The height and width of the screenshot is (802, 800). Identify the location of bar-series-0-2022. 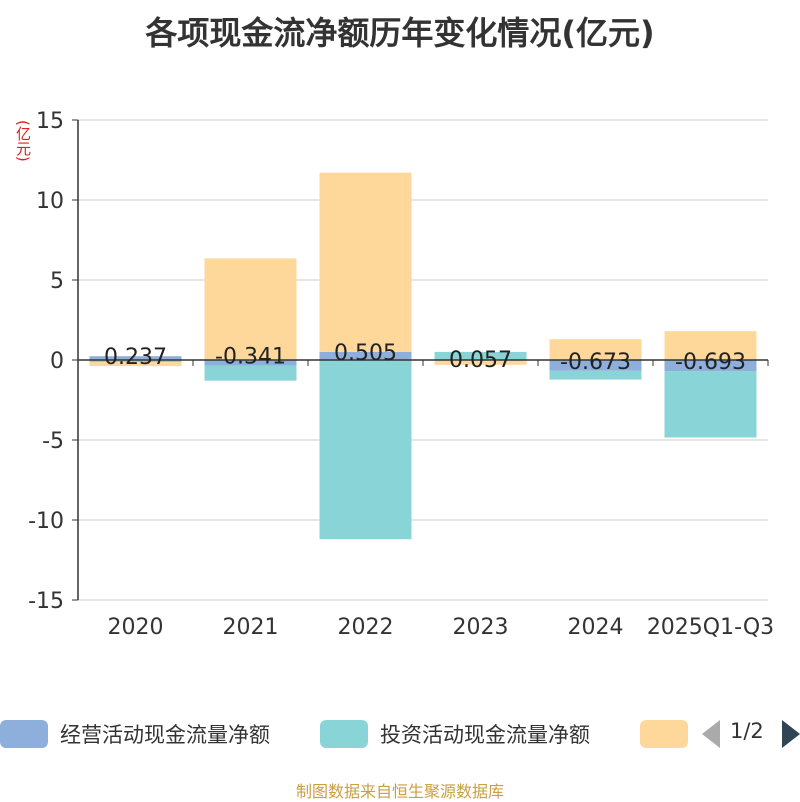
(365, 355).